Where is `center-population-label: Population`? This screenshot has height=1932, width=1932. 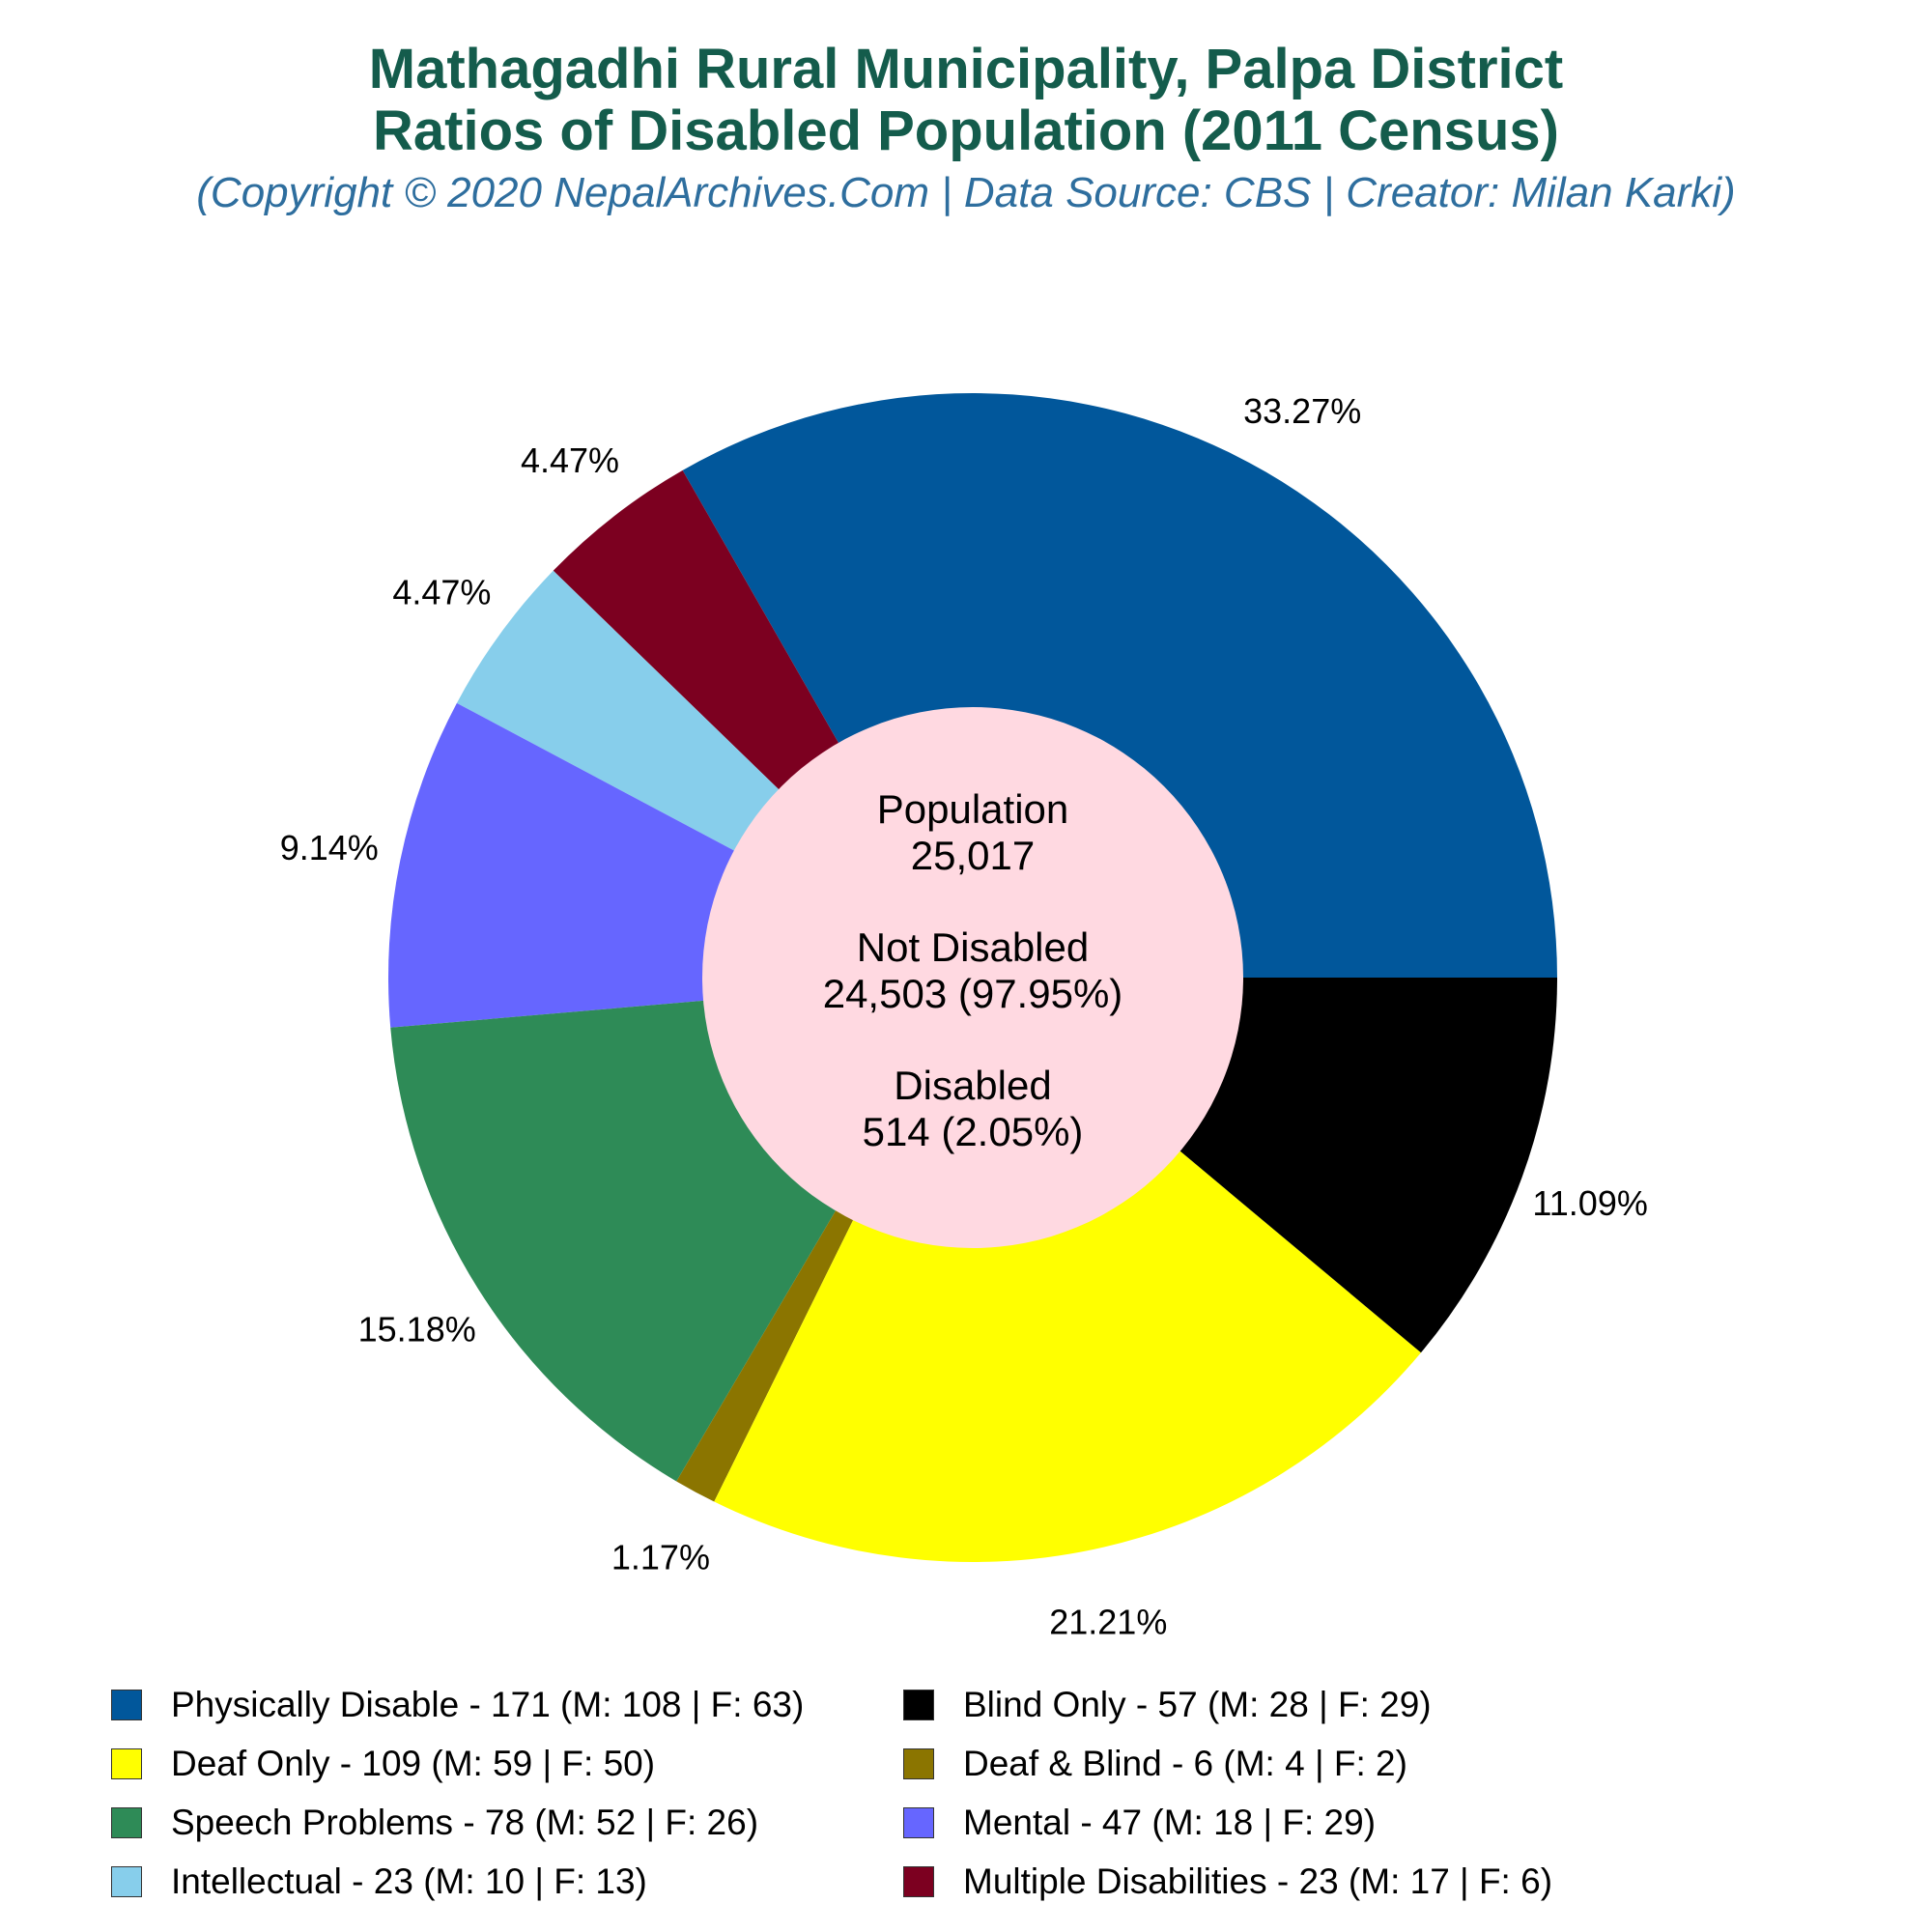 center-population-label: Population is located at coordinates (973, 809).